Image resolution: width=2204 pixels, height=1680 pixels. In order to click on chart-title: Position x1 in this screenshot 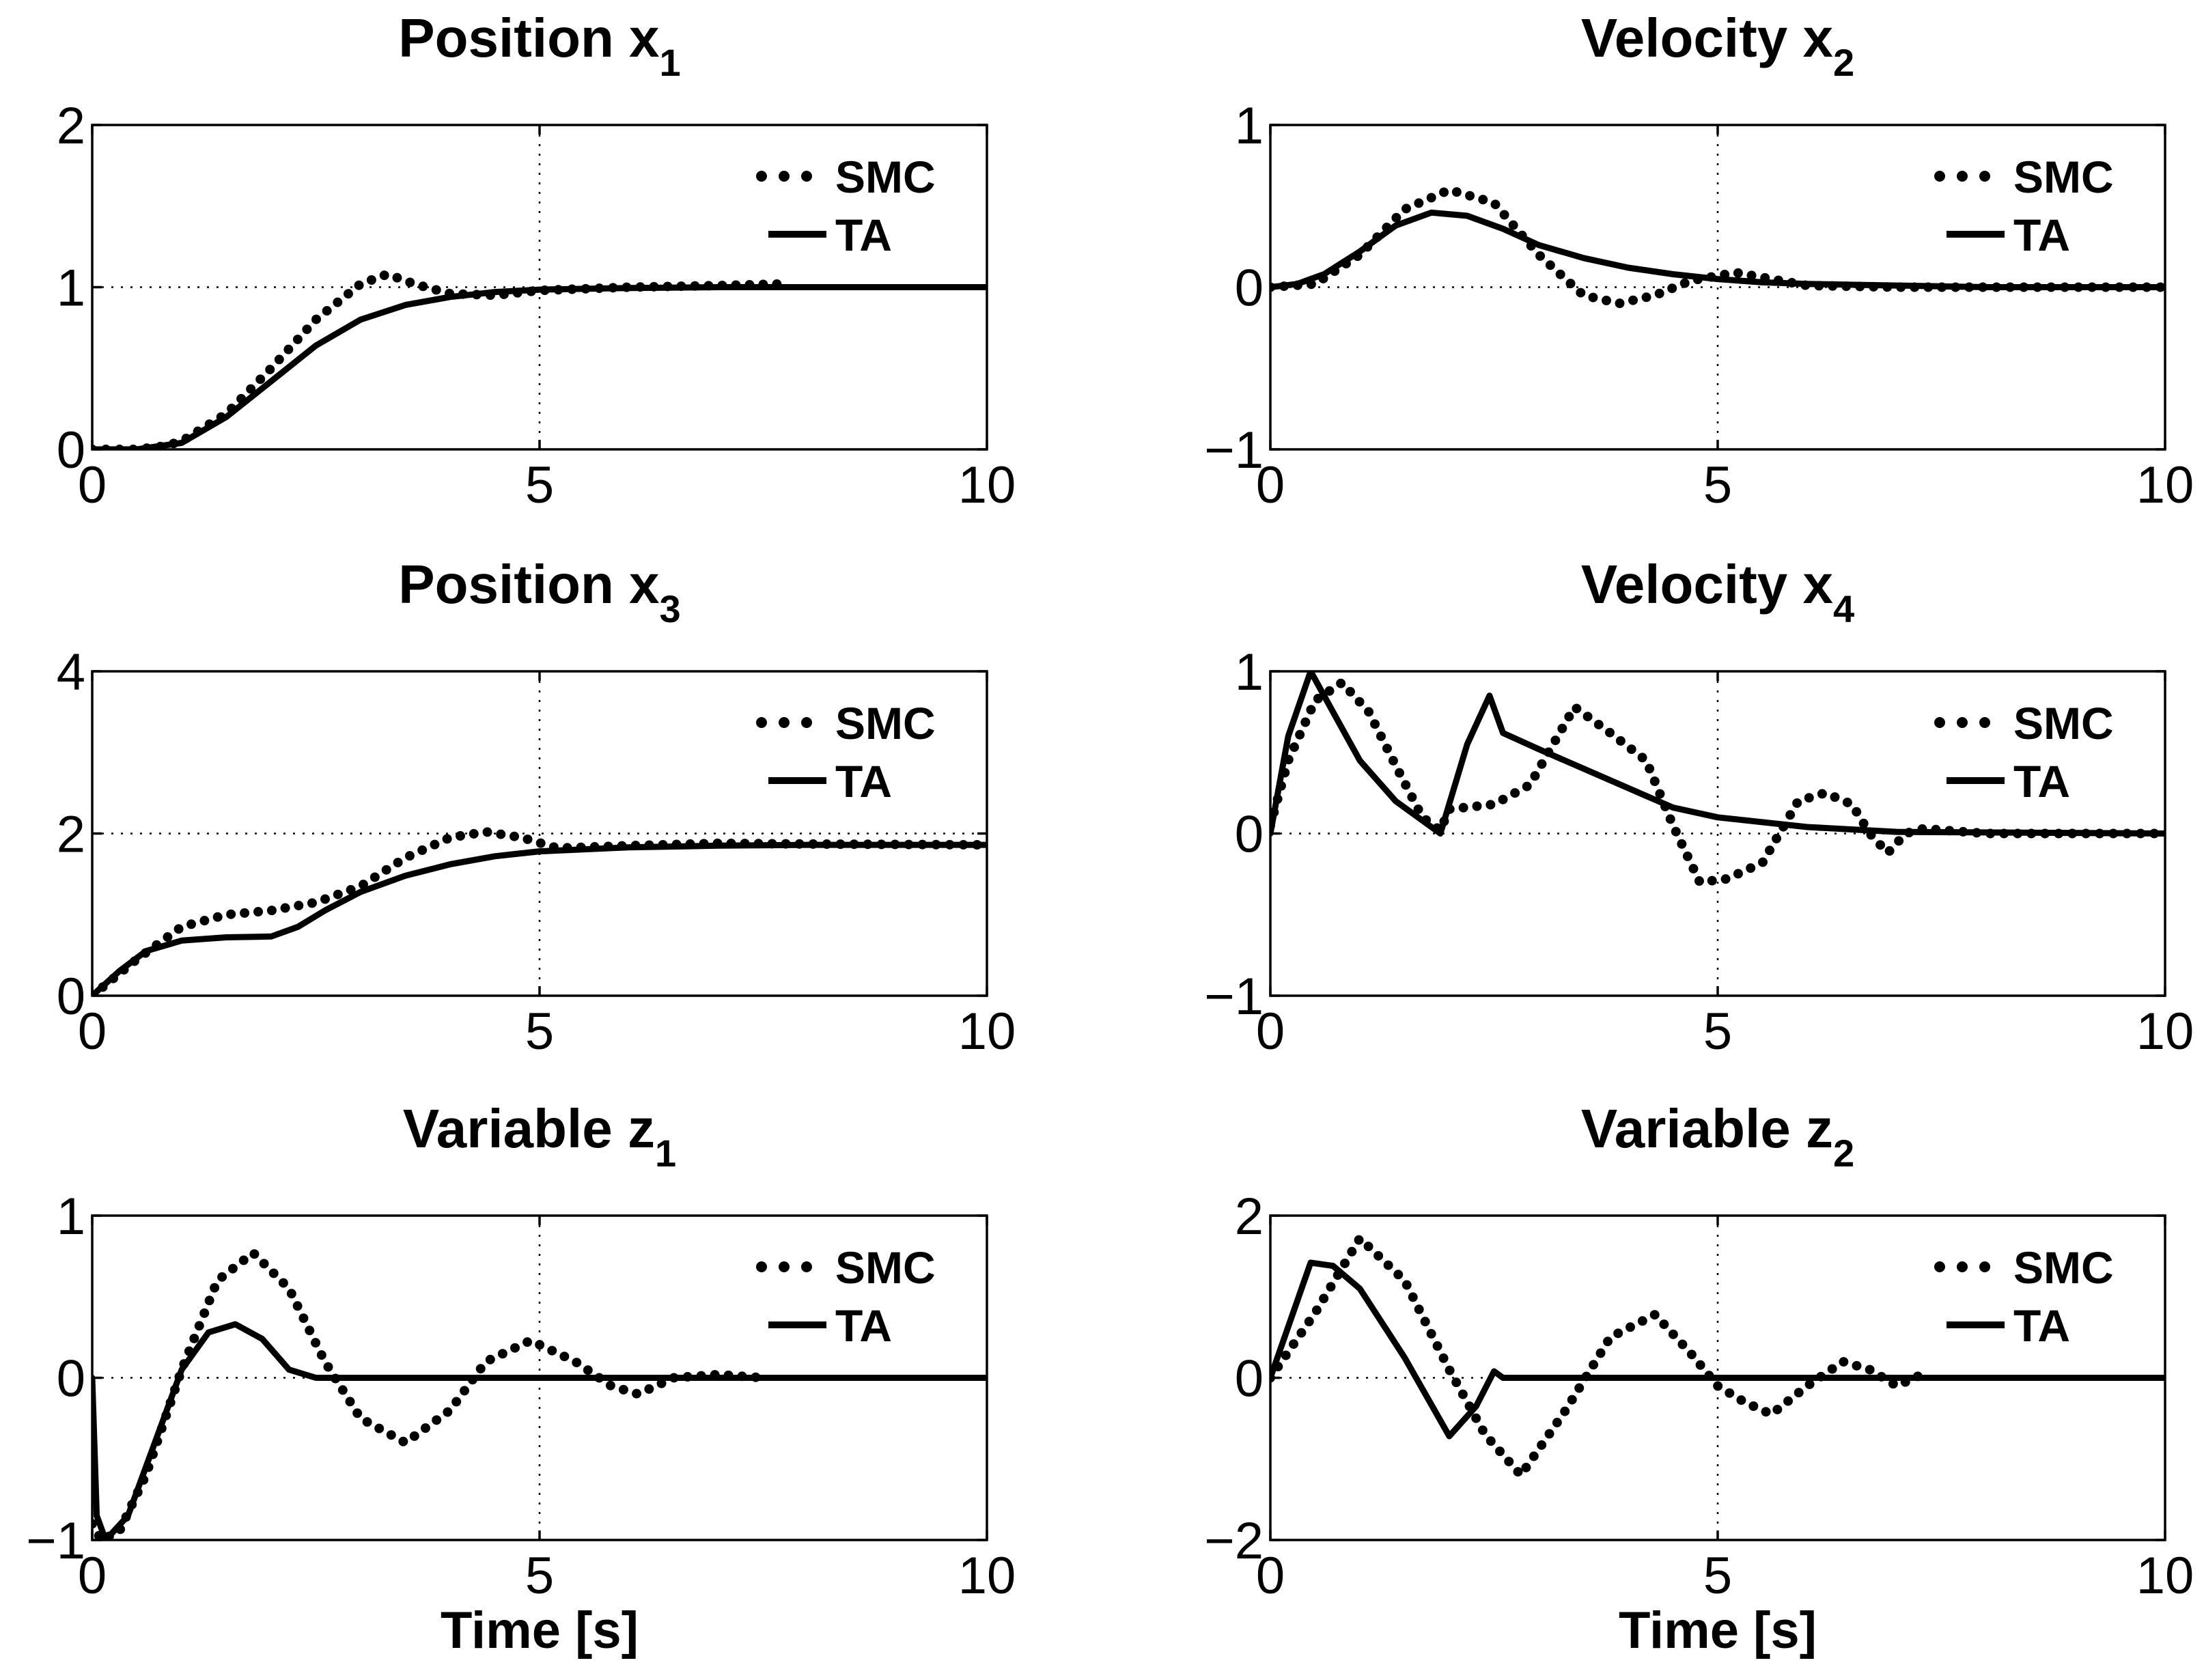, I will do `click(539, 46)`.